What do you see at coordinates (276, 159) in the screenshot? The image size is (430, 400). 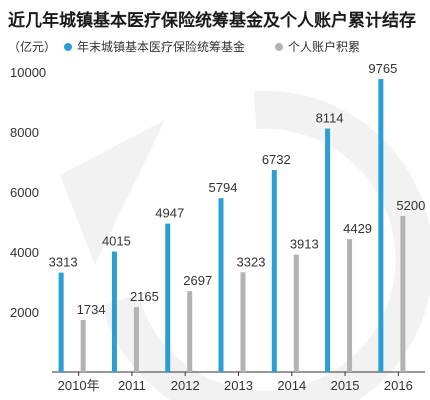 I see `data-label-fund: 6732` at bounding box center [276, 159].